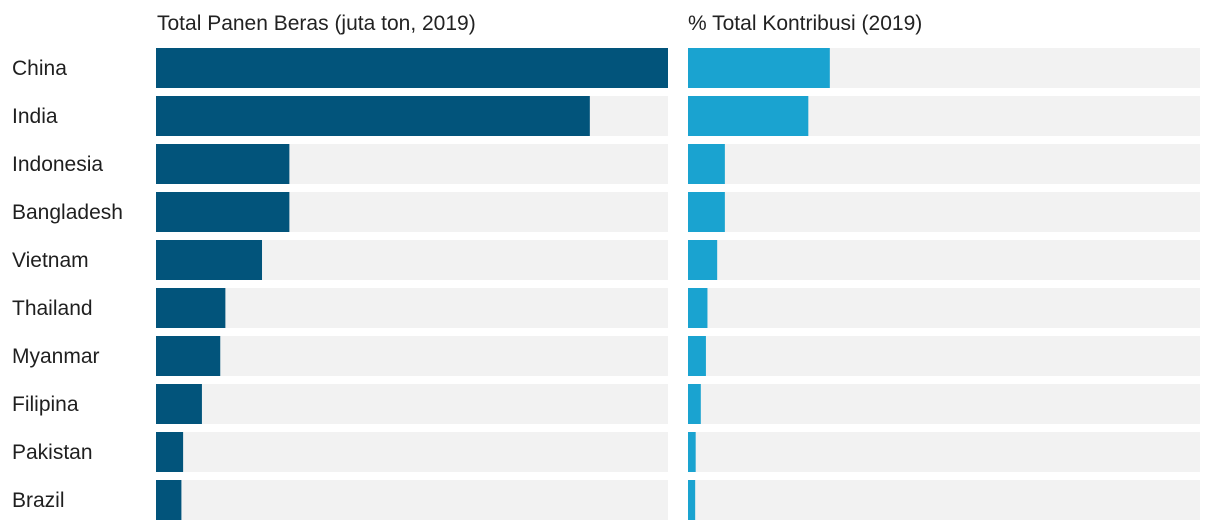 The image size is (1220, 530). I want to click on right-track-bangladesh, so click(944, 212).